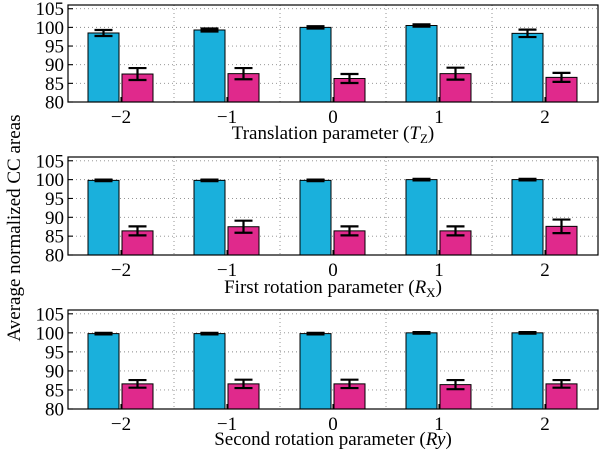 The height and width of the screenshot is (456, 604). I want to click on x-axis-label: Second rotation parameter (Ry), so click(333, 439).